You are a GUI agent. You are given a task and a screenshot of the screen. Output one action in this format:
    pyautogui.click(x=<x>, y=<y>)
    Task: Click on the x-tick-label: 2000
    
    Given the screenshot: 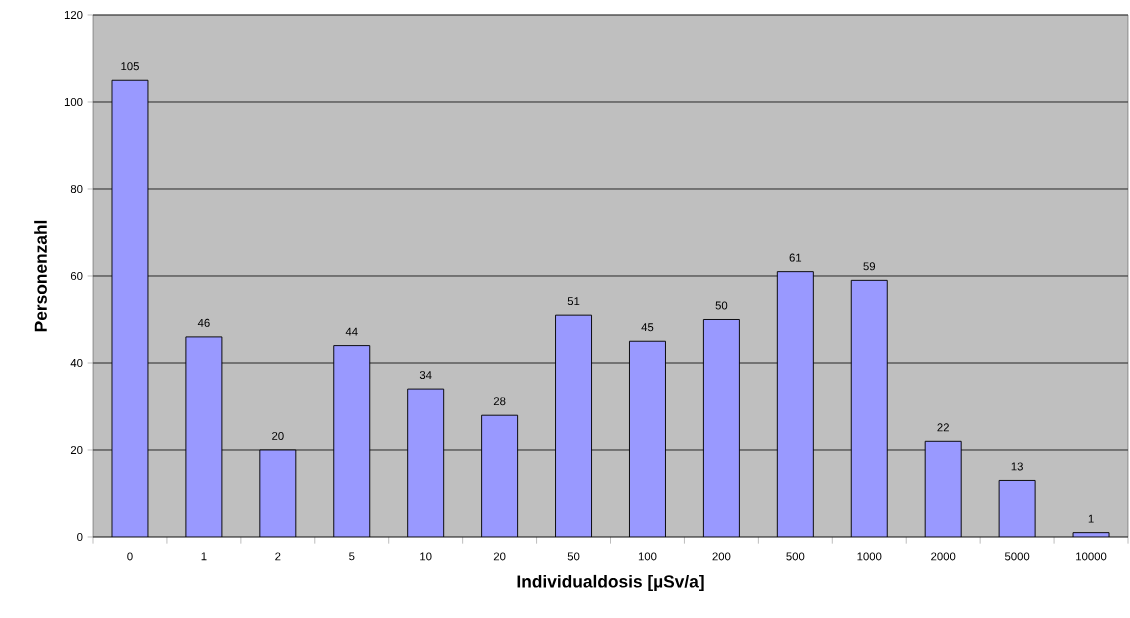 What is the action you would take?
    pyautogui.click(x=943, y=556)
    